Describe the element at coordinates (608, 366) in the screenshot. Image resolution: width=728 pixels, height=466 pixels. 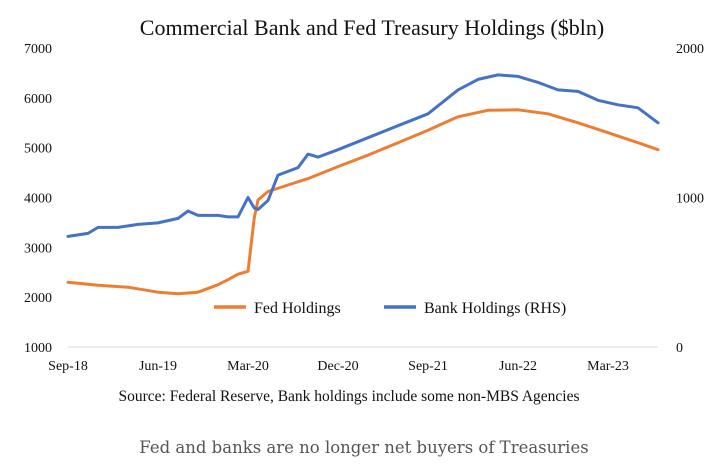
I see `x-tick-label: Mar-23` at that location.